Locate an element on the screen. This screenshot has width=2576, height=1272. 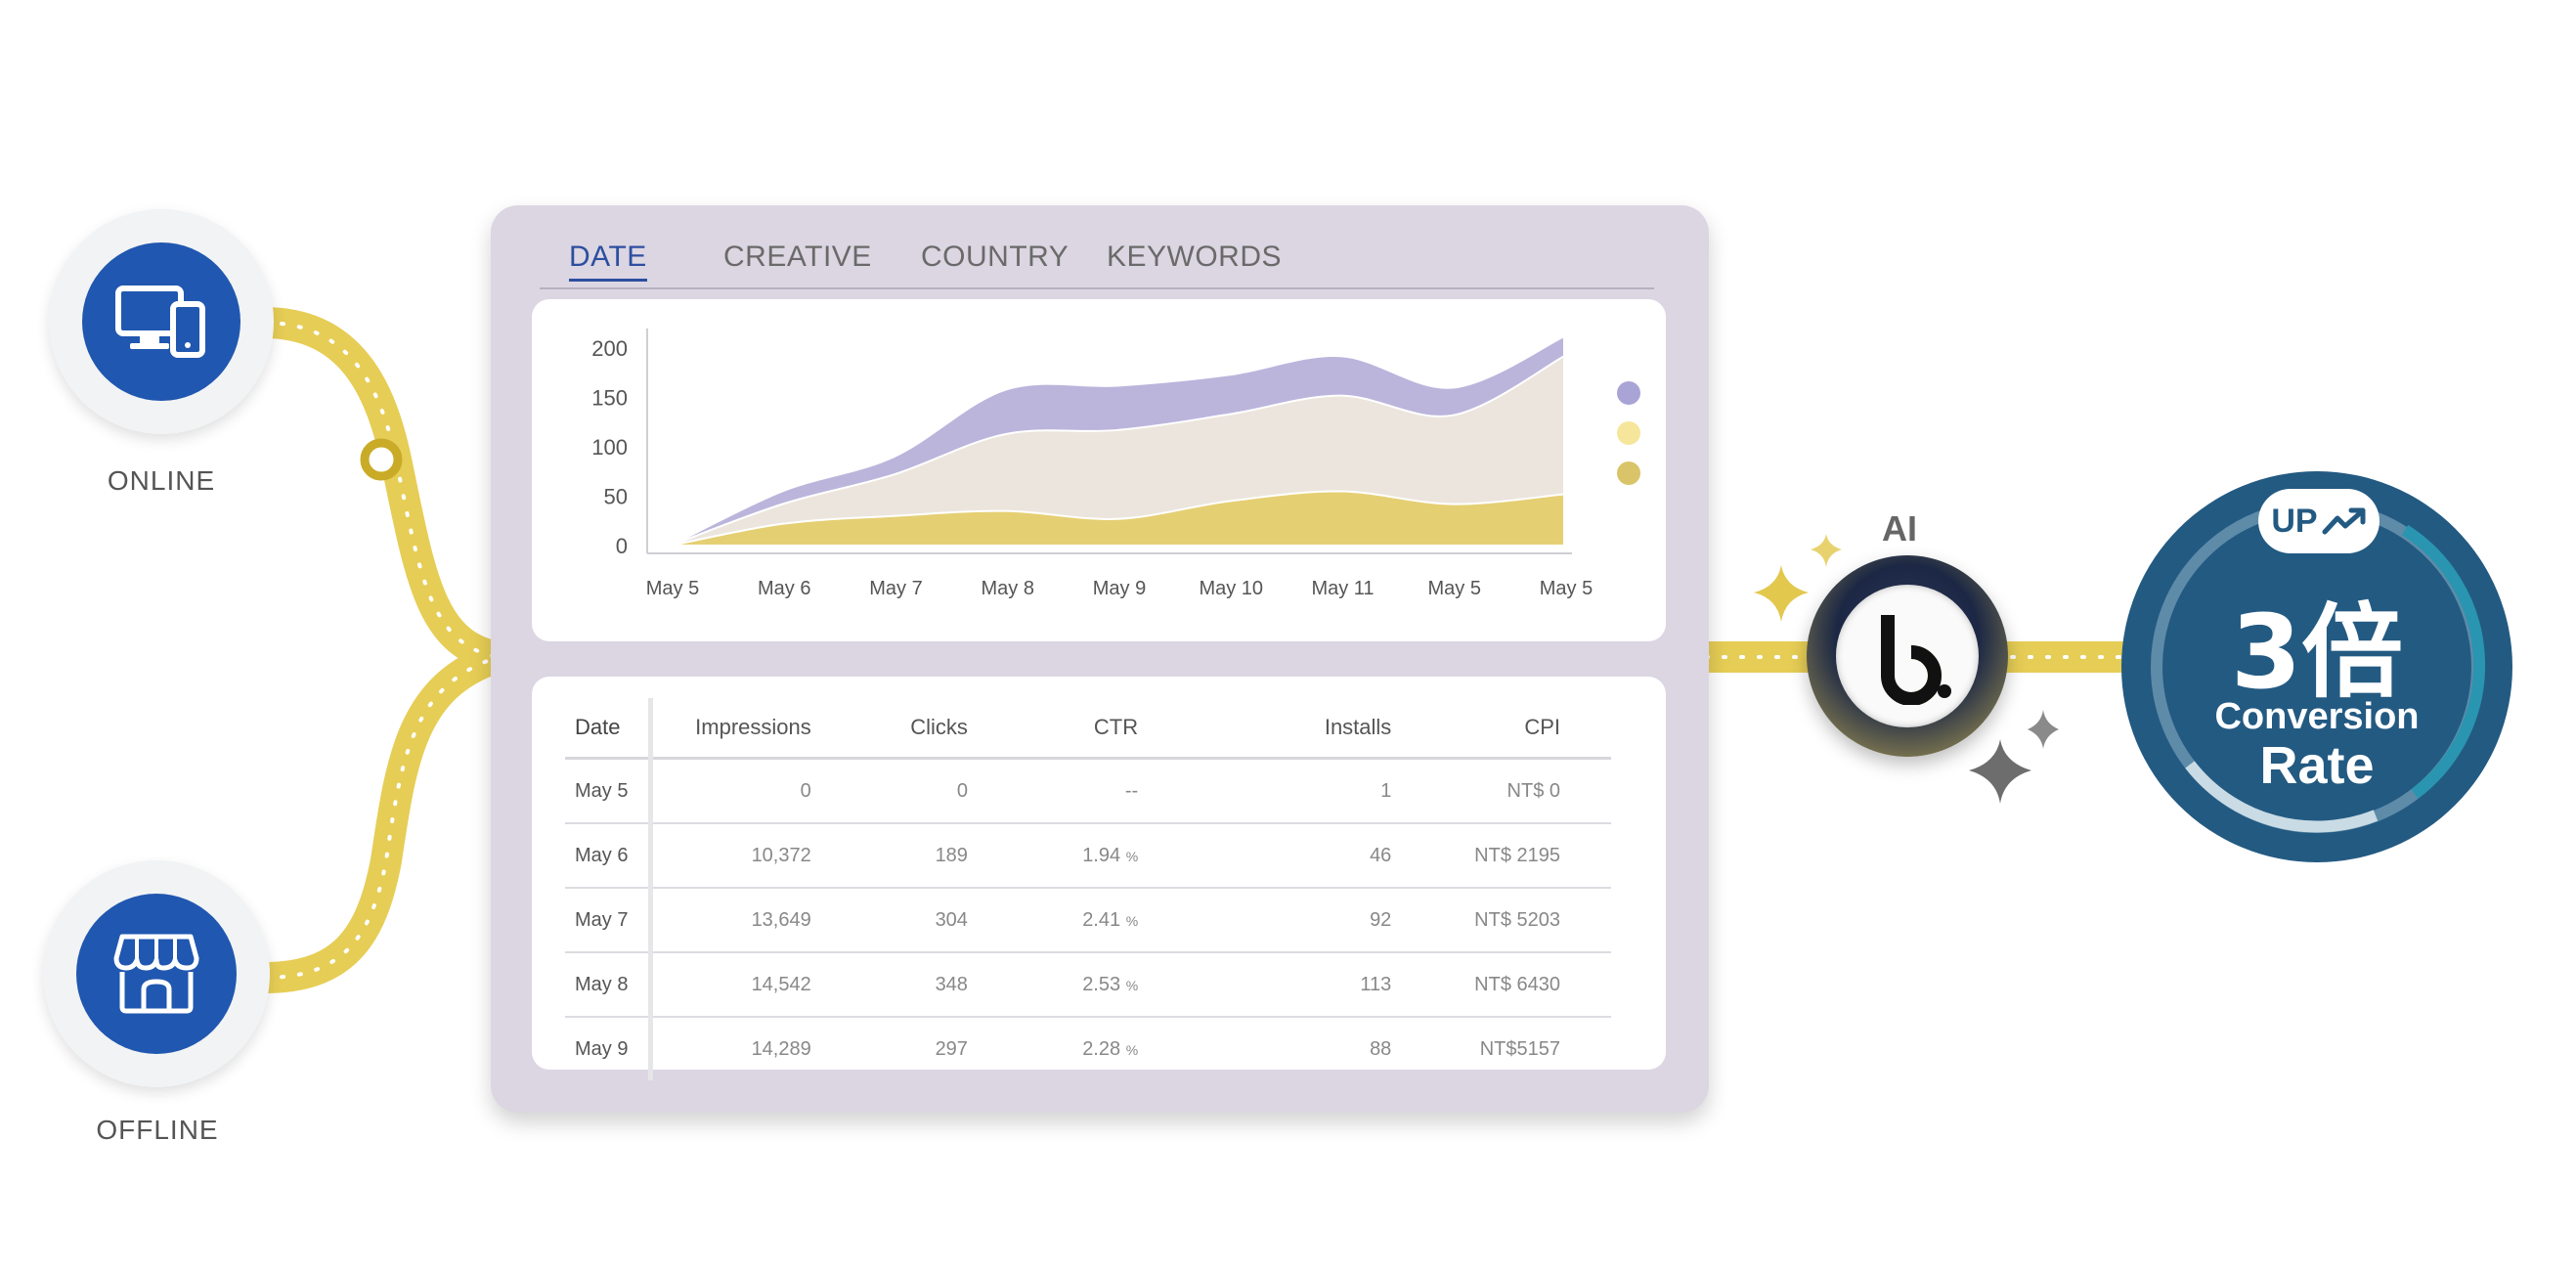
online-label: ONLINE is located at coordinates (161, 480).